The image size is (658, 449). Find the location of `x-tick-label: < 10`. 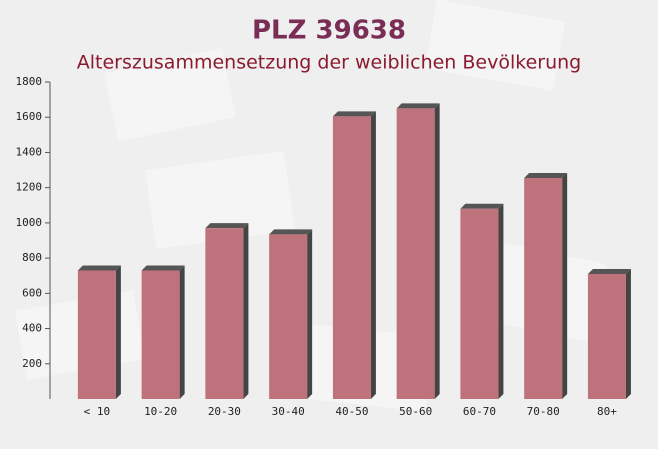

x-tick-label: < 10 is located at coordinates (97, 411).